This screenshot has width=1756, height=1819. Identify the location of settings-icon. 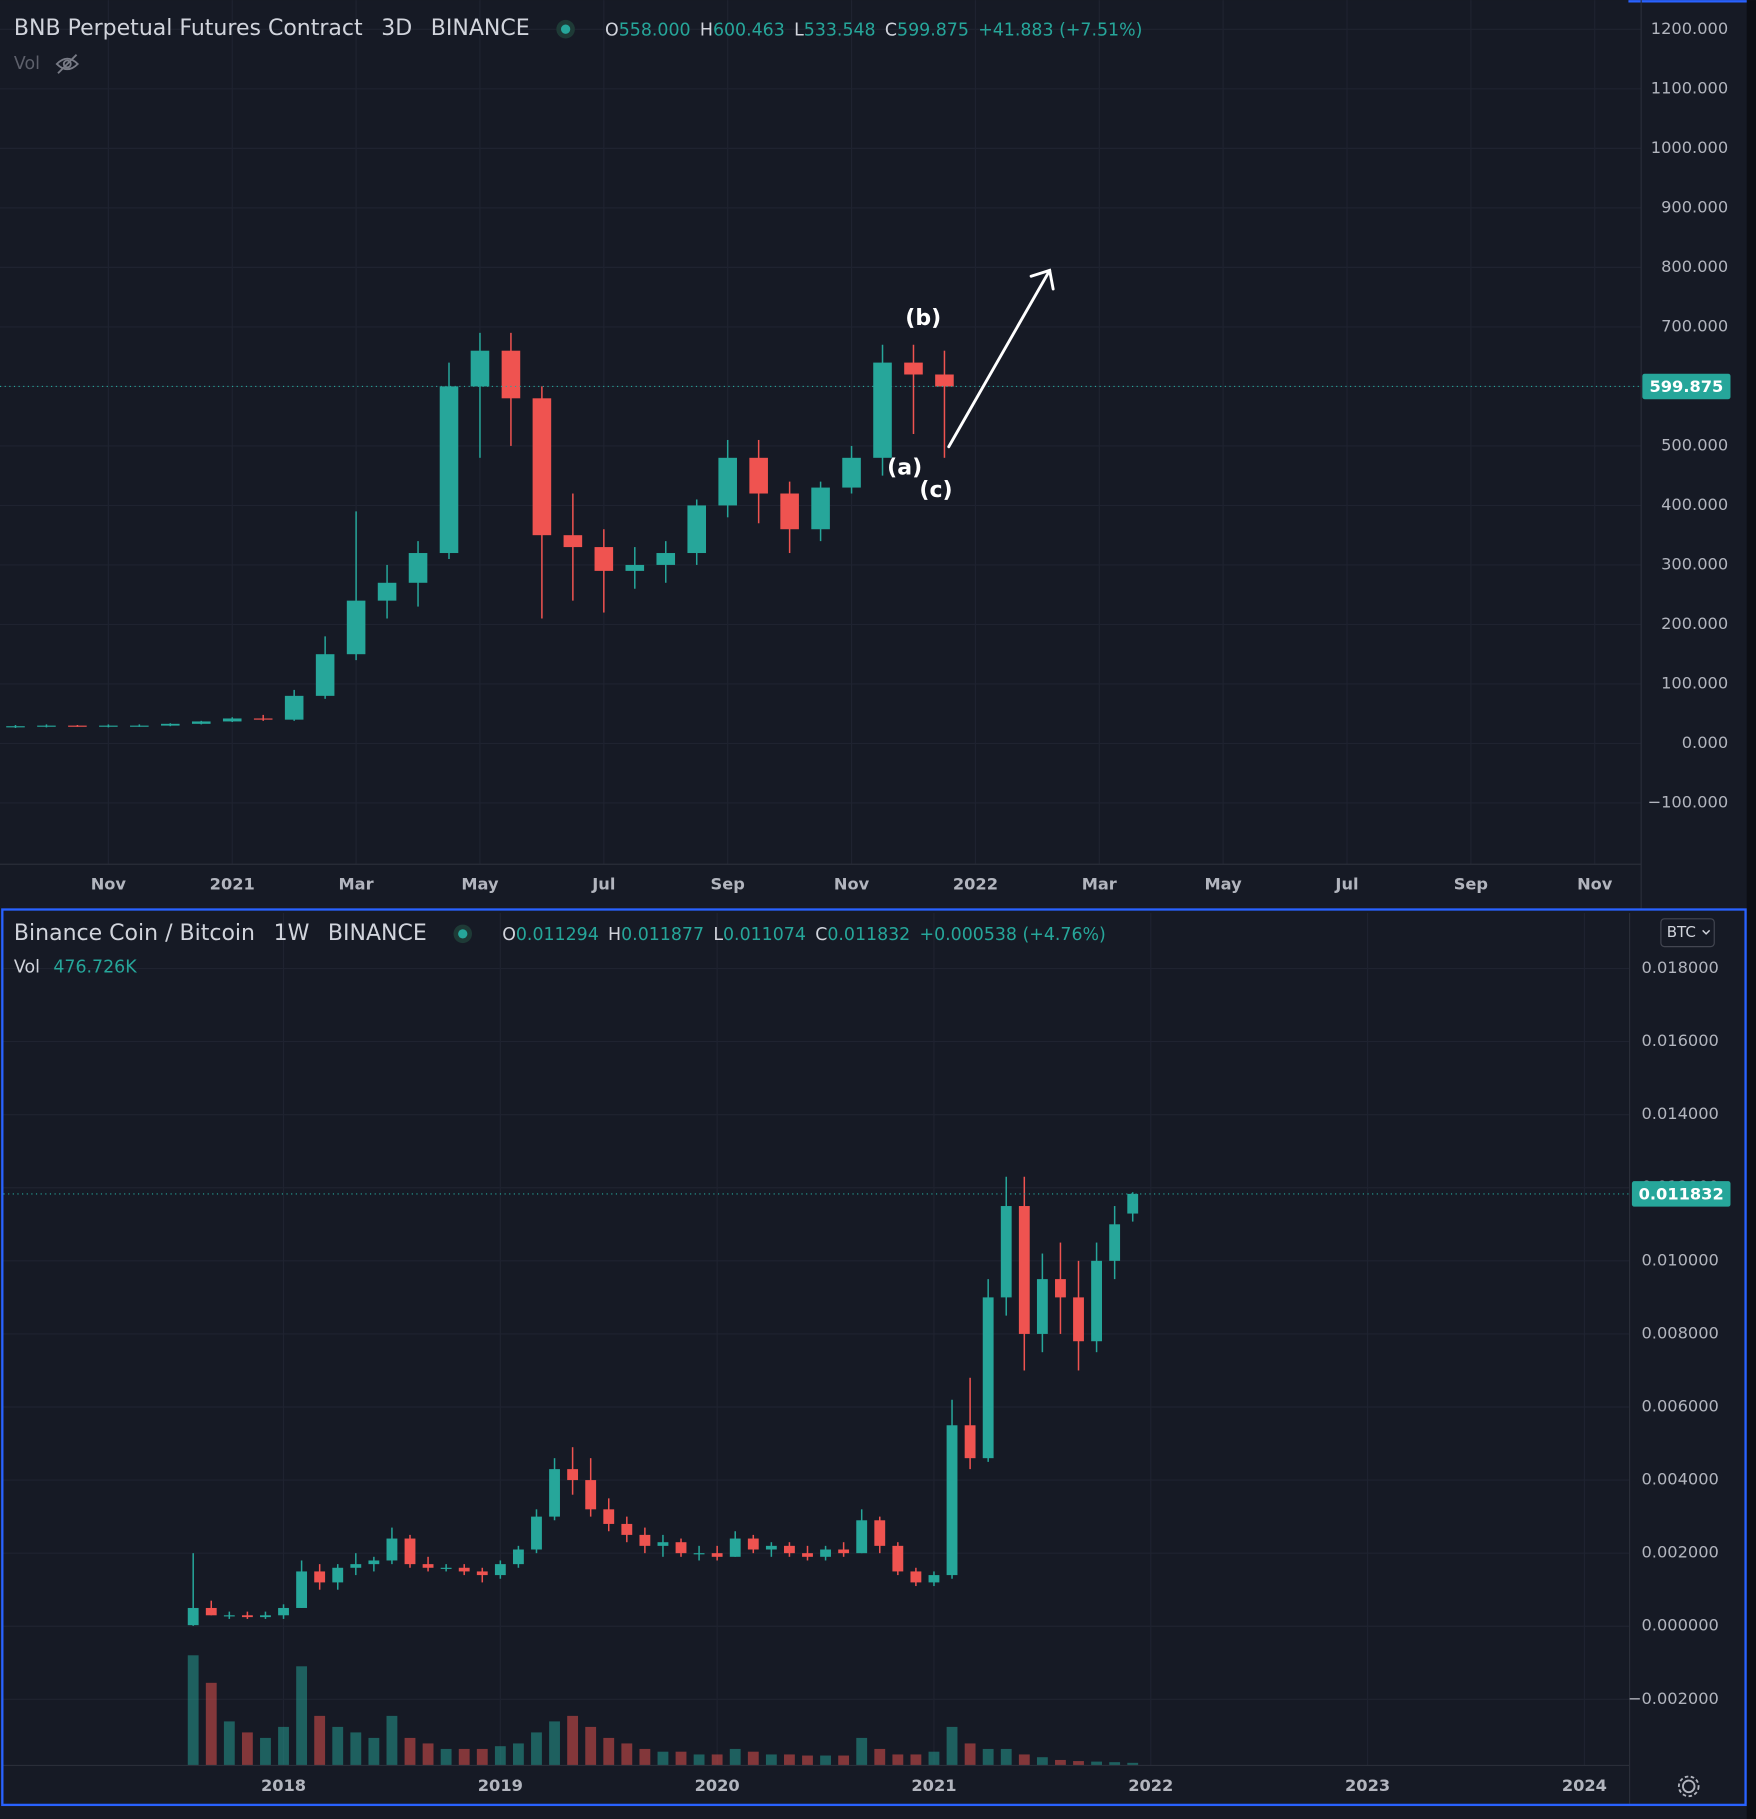
(1688, 1786).